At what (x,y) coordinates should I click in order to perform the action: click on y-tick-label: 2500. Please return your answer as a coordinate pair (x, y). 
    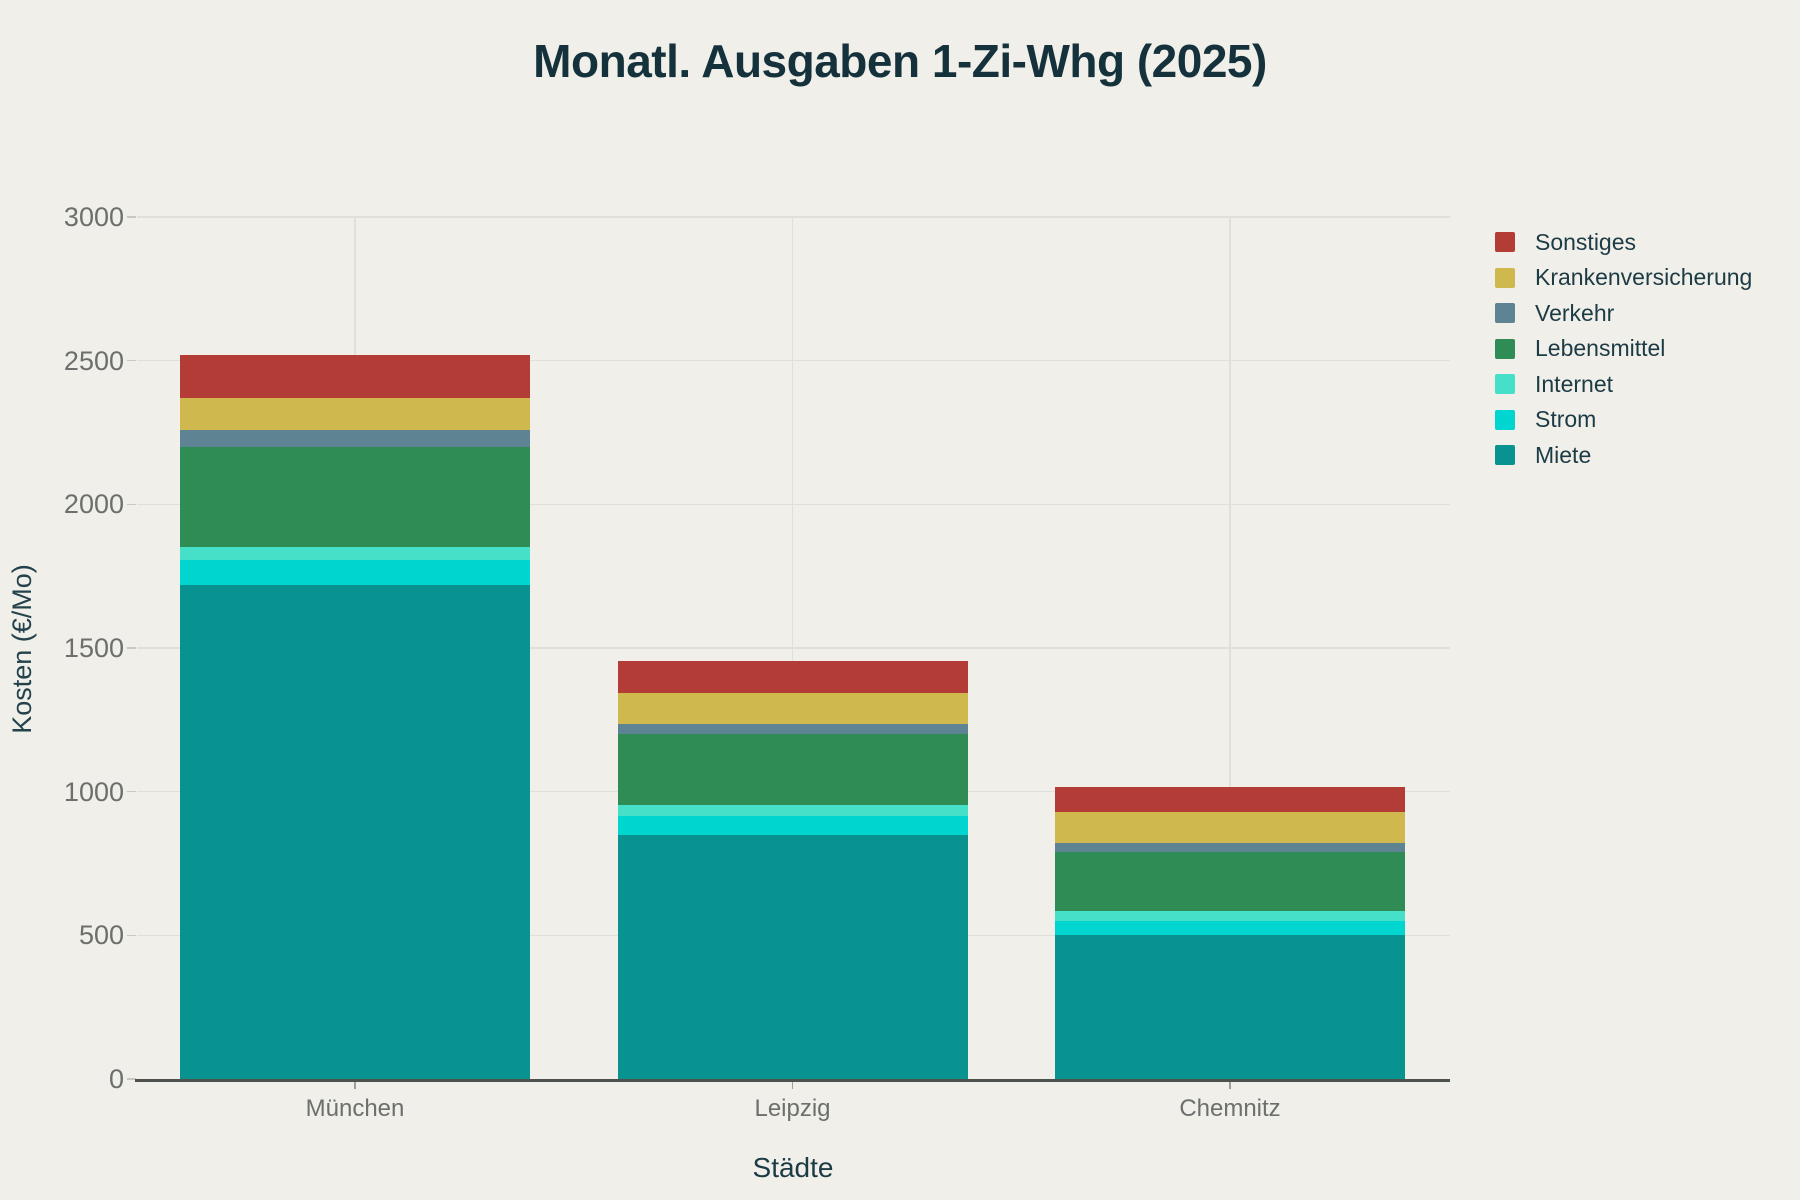
    Looking at the image, I should click on (93, 360).